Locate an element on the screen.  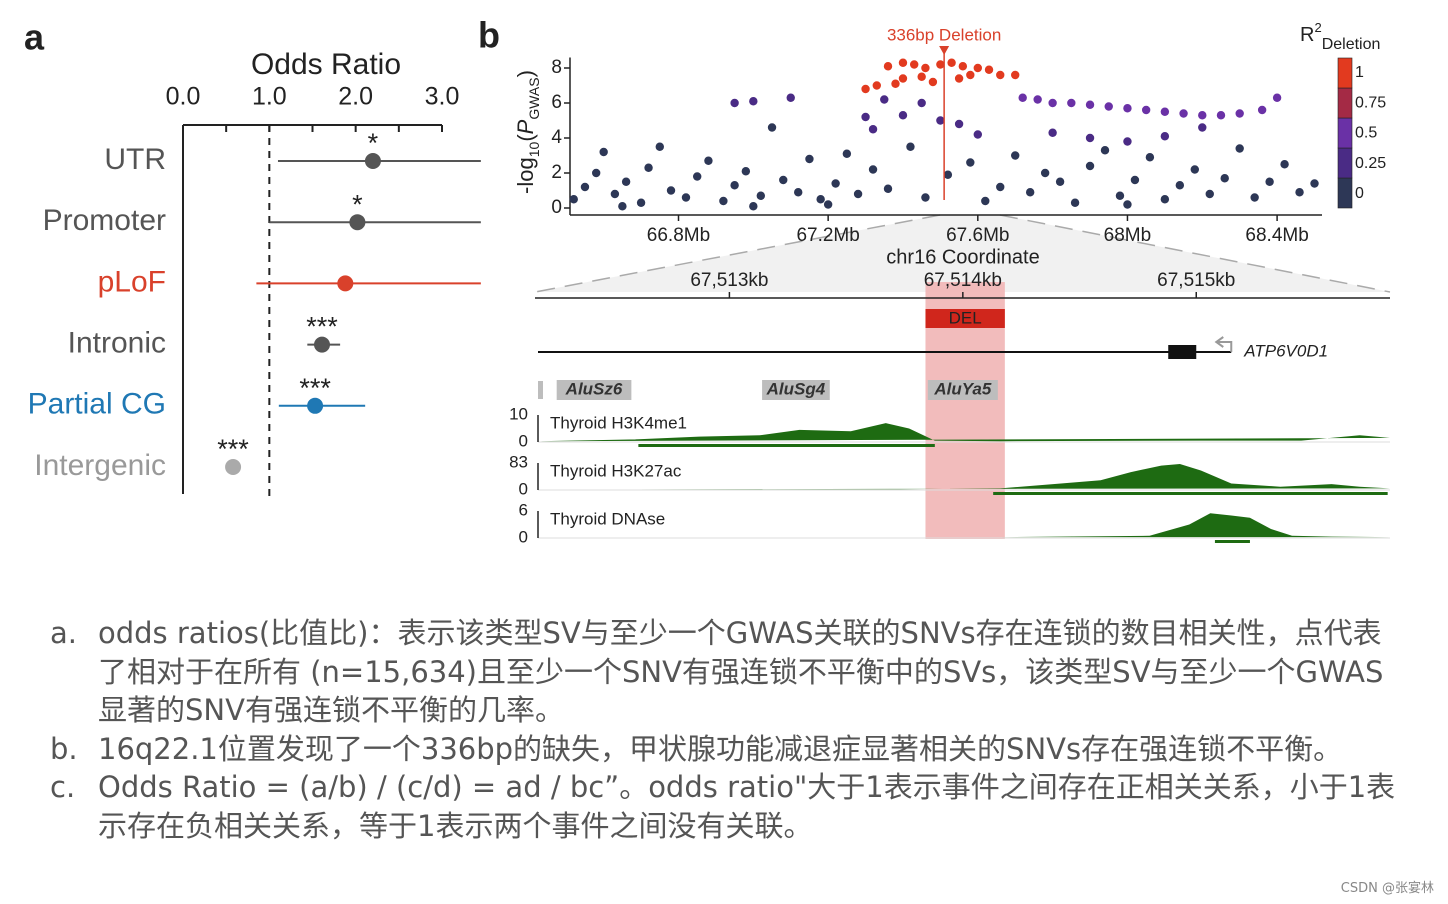
colorbar-tick-label: 1 is located at coordinates (1359, 72).